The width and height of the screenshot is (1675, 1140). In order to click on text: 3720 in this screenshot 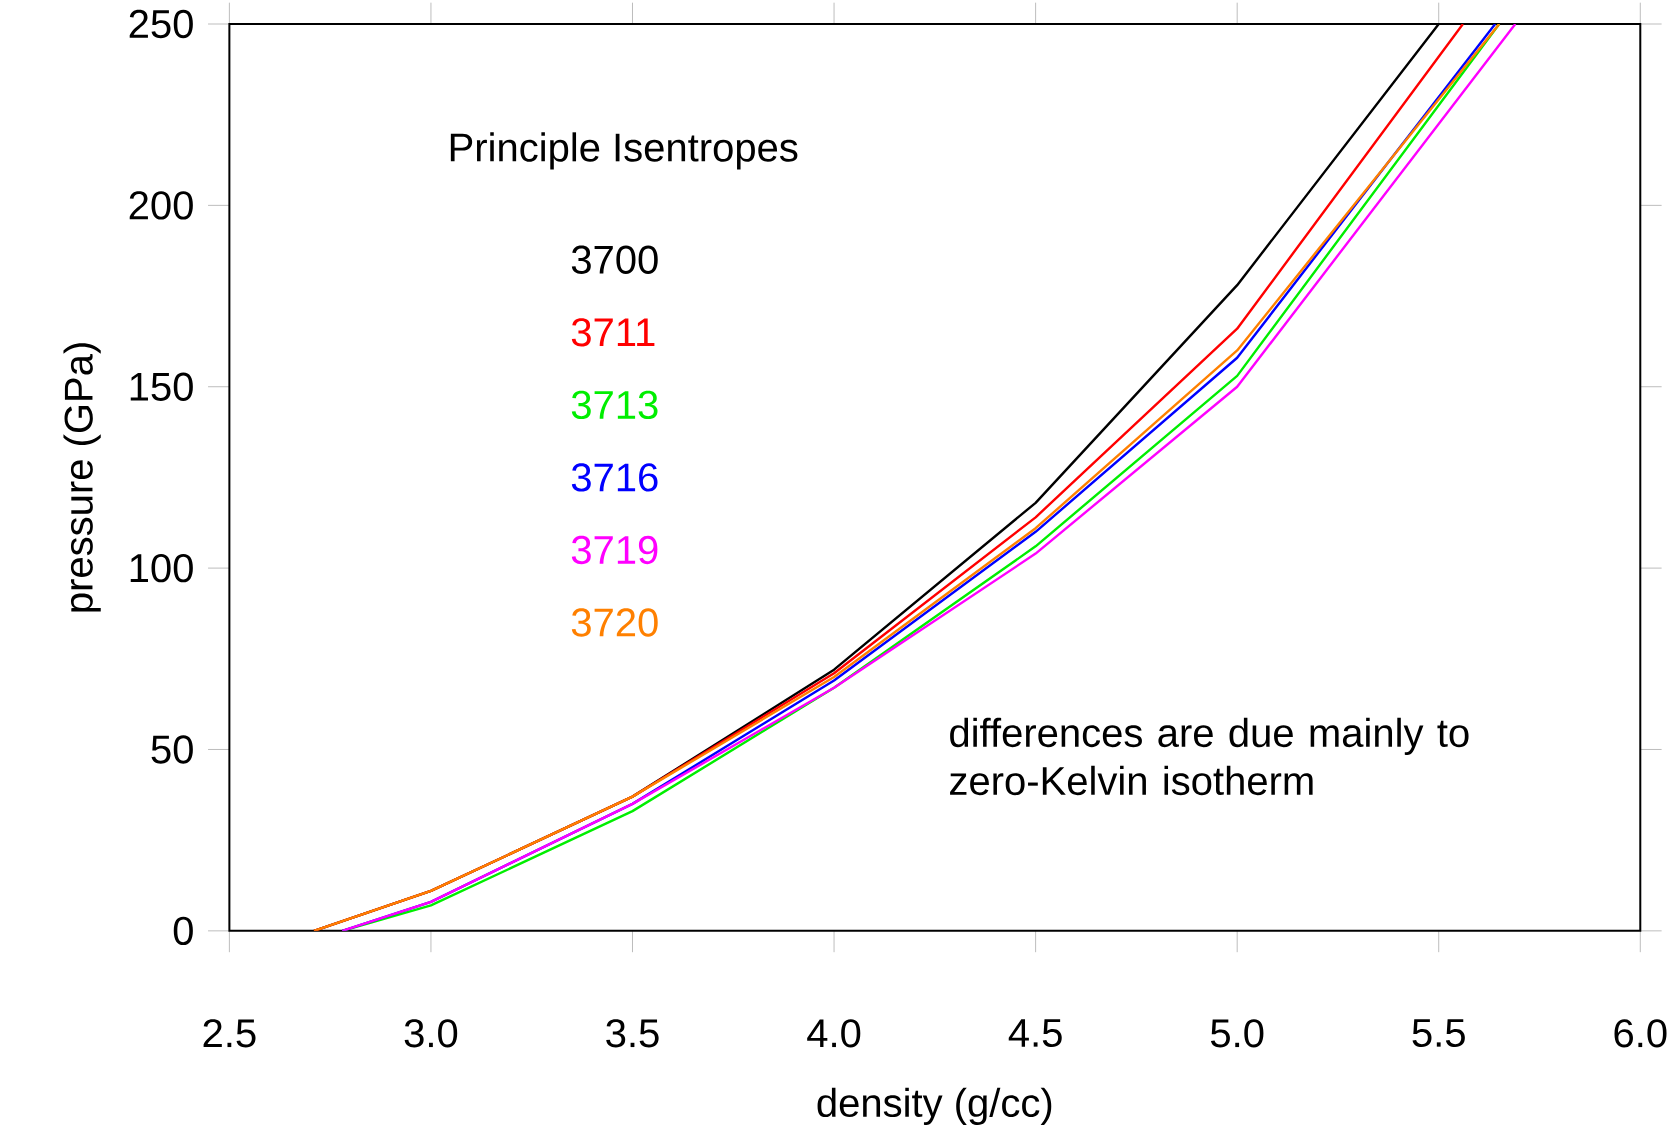, I will do `click(614, 622)`.